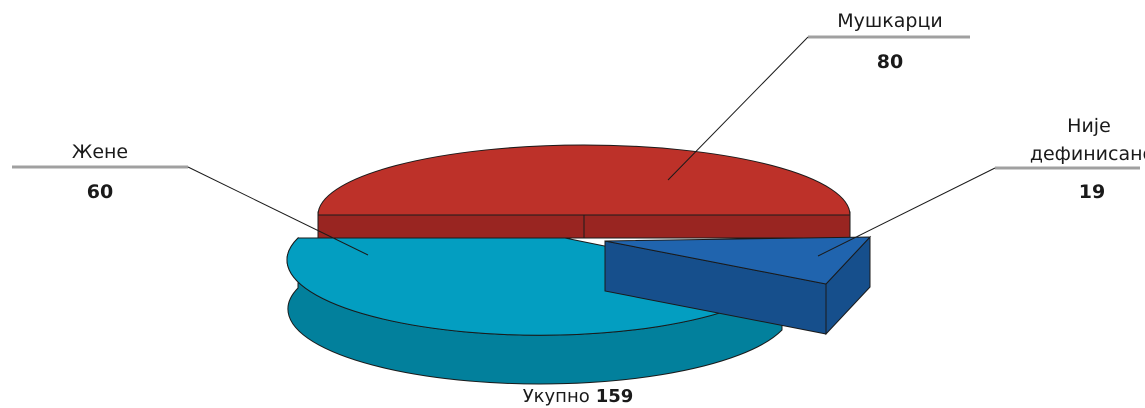 This screenshot has width=1145, height=408. Describe the element at coordinates (1089, 126) in the screenshot. I see `label-nije-definisano-line-1: Није` at that location.